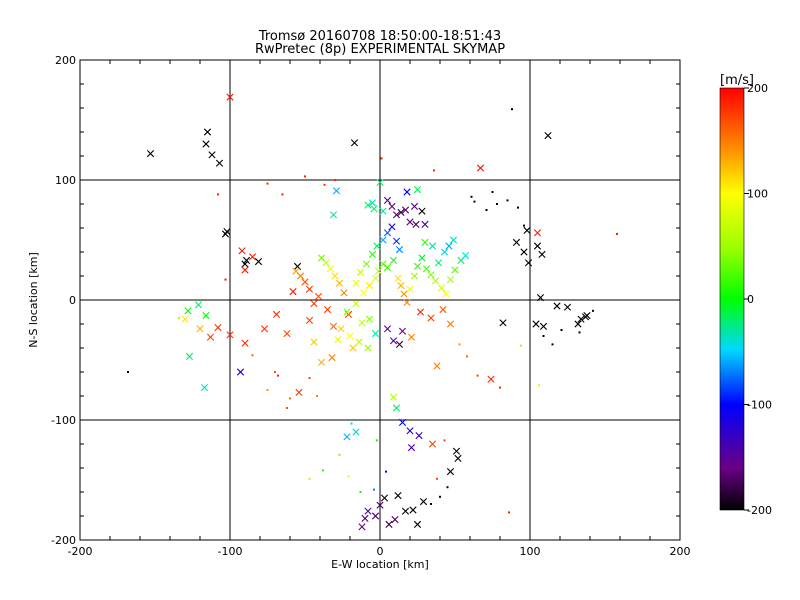 This screenshot has height=600, width=800. What do you see at coordinates (63, 420) in the screenshot?
I see `y-tick-label: -100` at bounding box center [63, 420].